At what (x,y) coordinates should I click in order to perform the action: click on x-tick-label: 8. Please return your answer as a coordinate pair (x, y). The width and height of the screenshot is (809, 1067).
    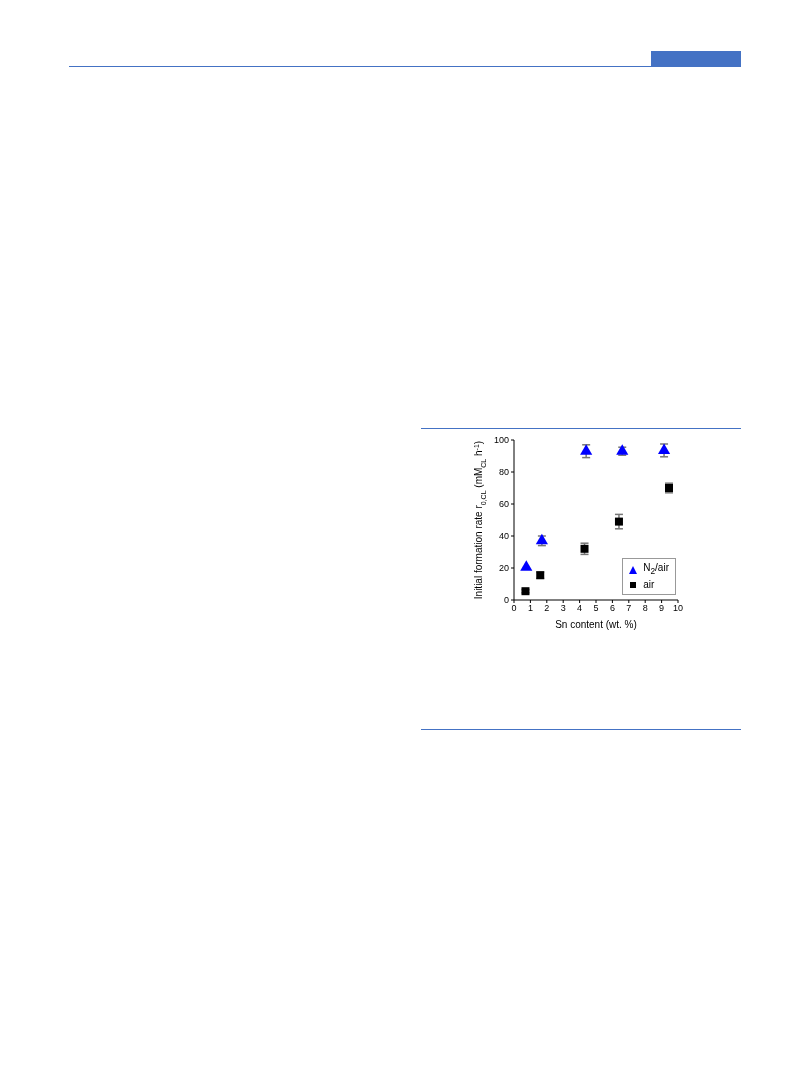
    Looking at the image, I should click on (645, 608).